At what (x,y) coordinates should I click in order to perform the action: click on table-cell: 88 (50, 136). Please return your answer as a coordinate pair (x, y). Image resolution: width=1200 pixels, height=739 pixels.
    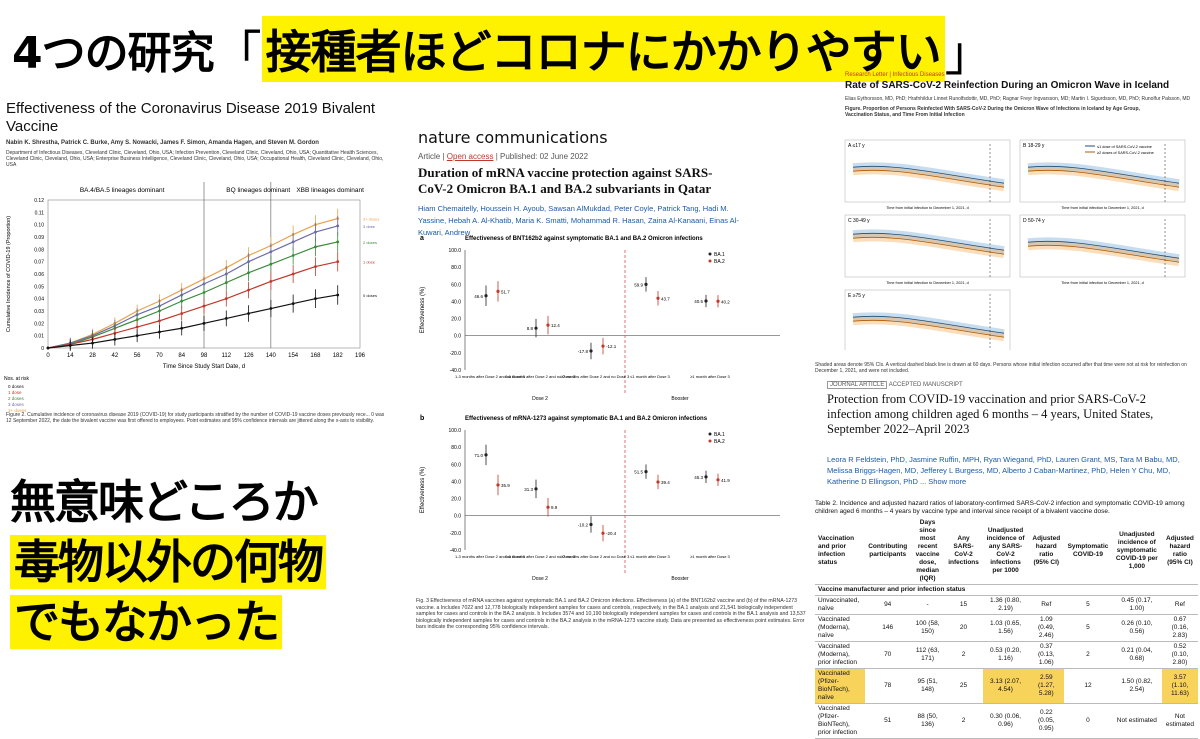
    Looking at the image, I should click on (927, 721).